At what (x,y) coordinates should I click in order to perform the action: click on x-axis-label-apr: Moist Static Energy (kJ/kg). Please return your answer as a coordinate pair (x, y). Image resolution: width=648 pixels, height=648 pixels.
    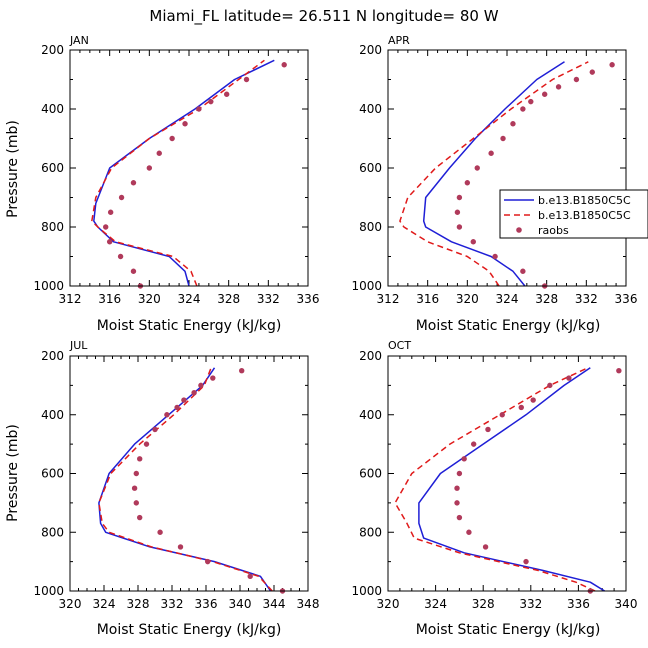
    Looking at the image, I should click on (508, 326).